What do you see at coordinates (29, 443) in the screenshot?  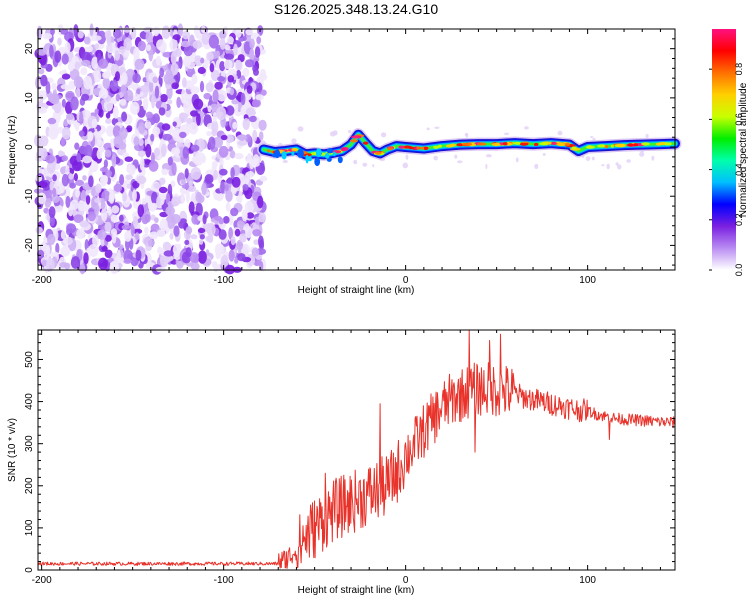 I see `snr-y-tick-label: 300` at bounding box center [29, 443].